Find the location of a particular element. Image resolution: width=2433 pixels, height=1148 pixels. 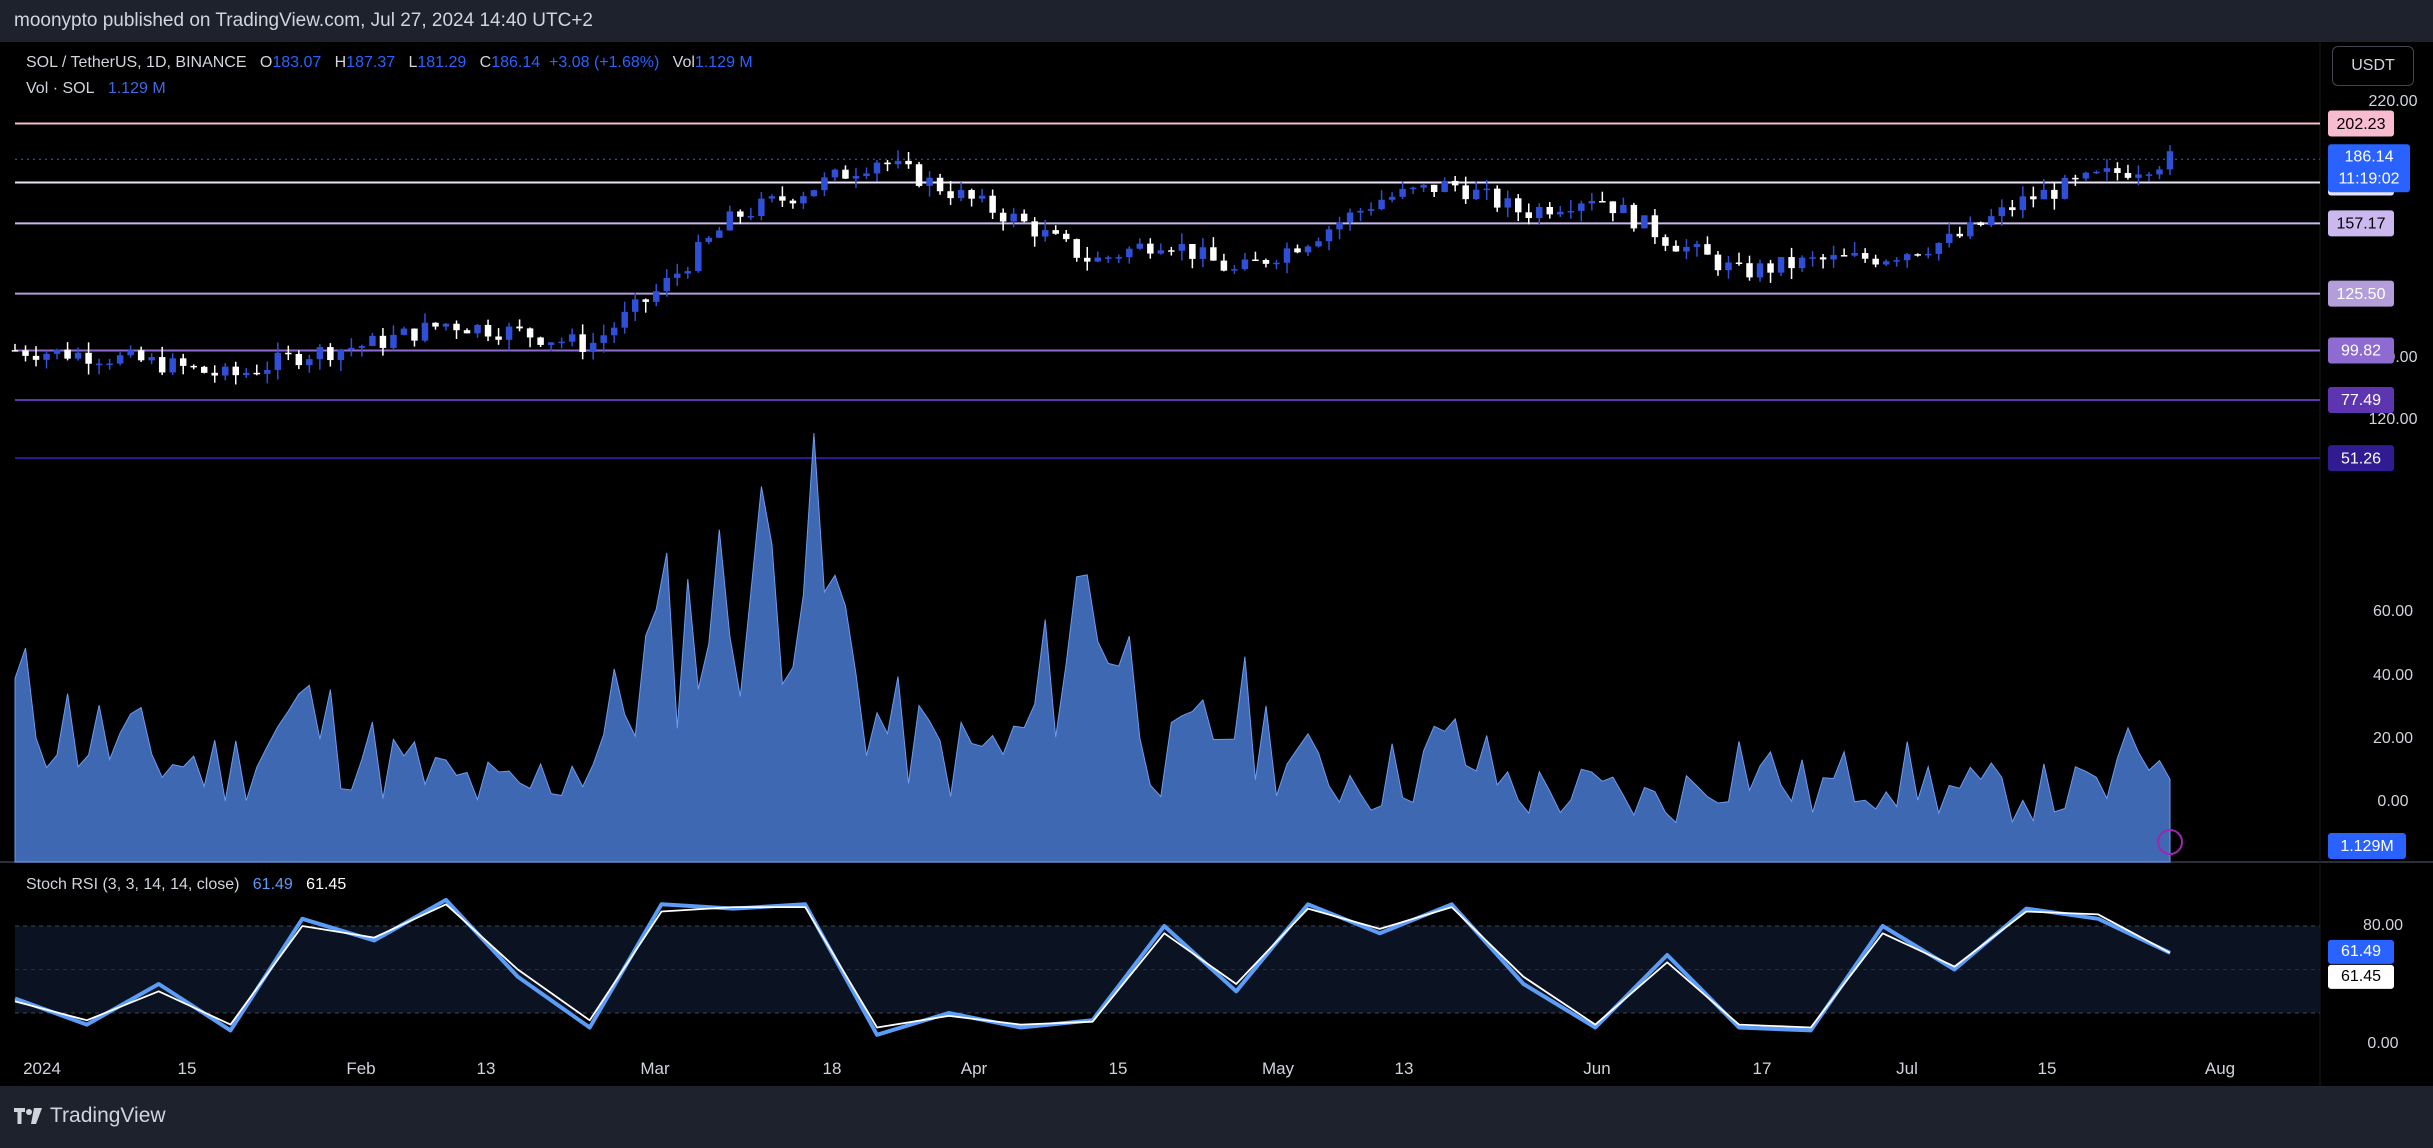

time-tick-label: Mar is located at coordinates (655, 1068).